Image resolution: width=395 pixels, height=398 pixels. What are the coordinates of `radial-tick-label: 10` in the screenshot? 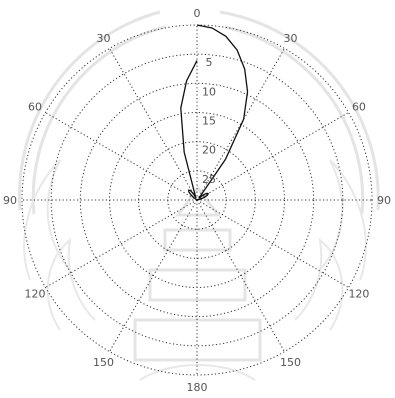 It's located at (209, 91).